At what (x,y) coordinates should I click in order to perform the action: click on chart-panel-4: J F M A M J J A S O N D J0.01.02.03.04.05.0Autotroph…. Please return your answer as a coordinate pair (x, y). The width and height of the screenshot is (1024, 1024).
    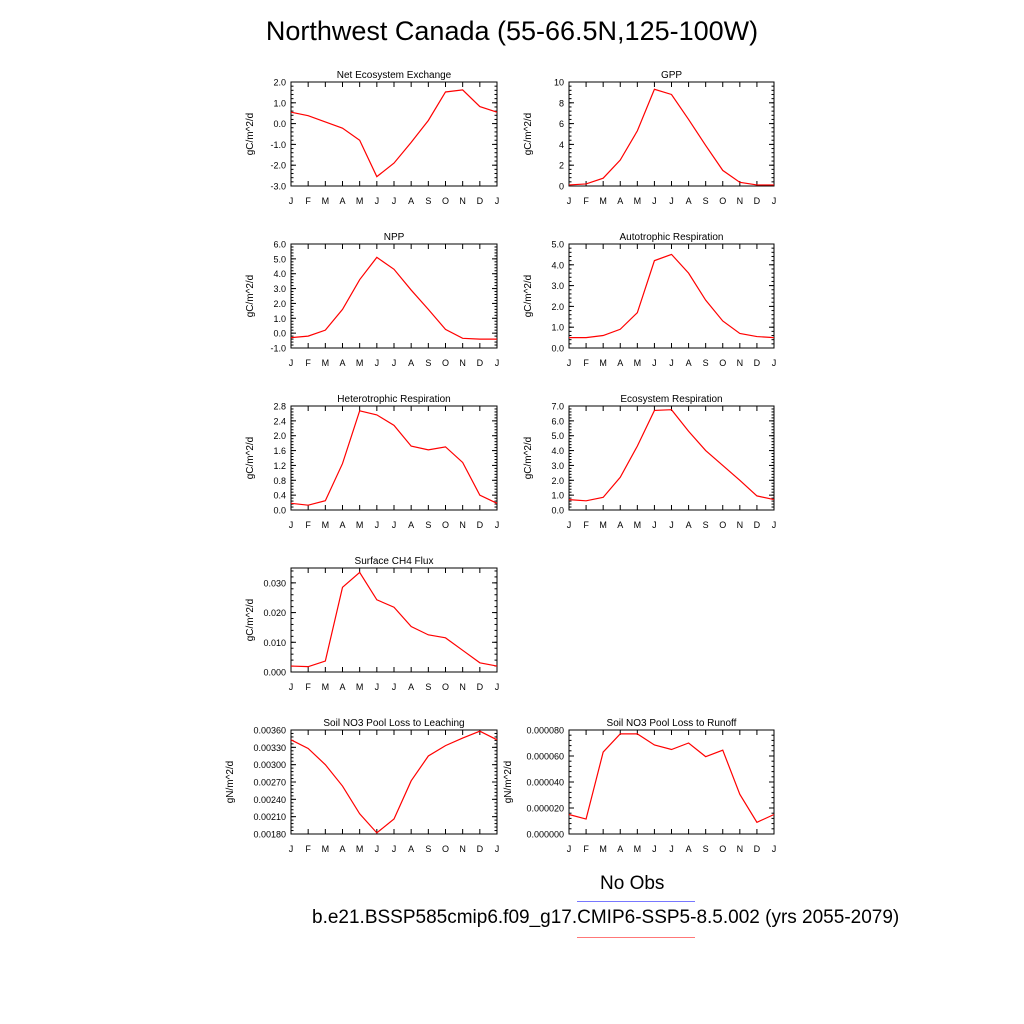
    Looking at the image, I should click on (649, 300).